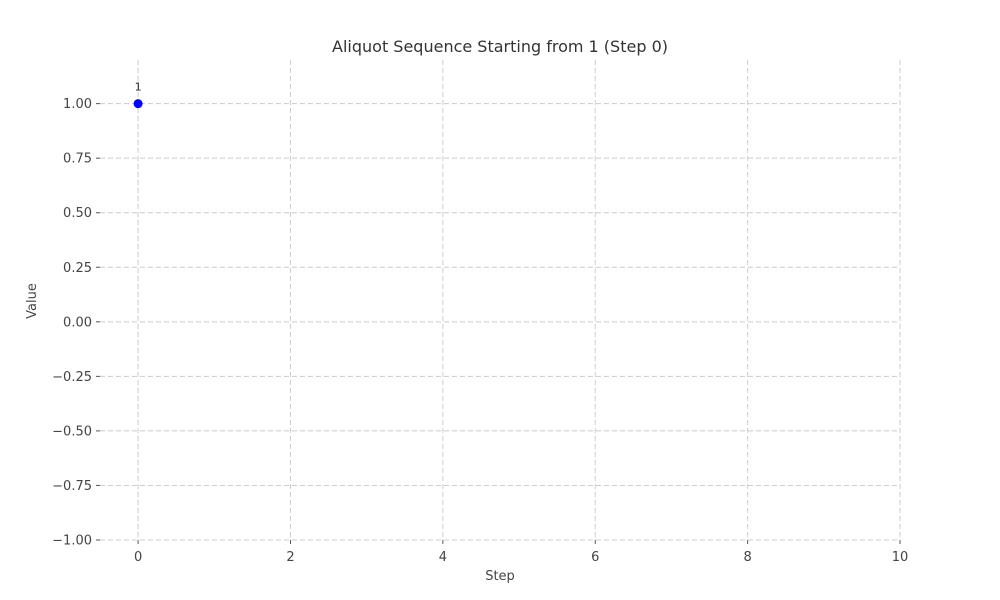  I want to click on x-tick-label: 6, so click(595, 557).